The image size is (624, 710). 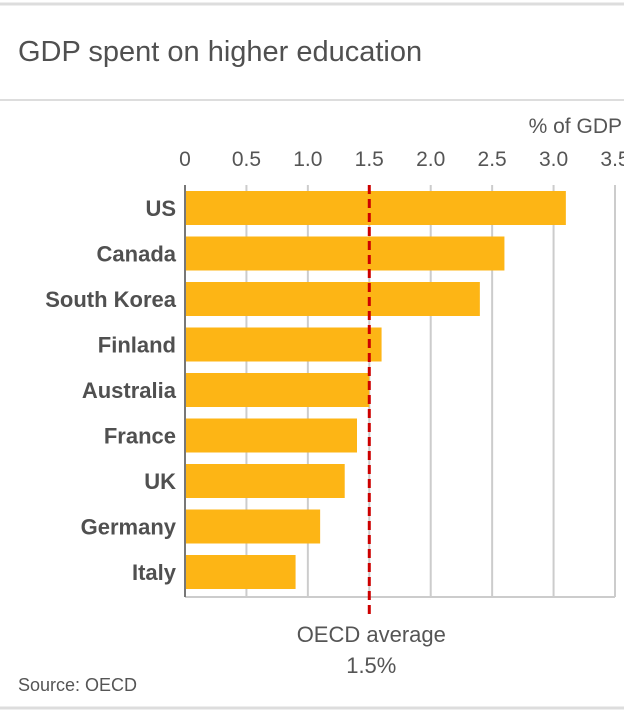 I want to click on category-label: UK, so click(x=160, y=481).